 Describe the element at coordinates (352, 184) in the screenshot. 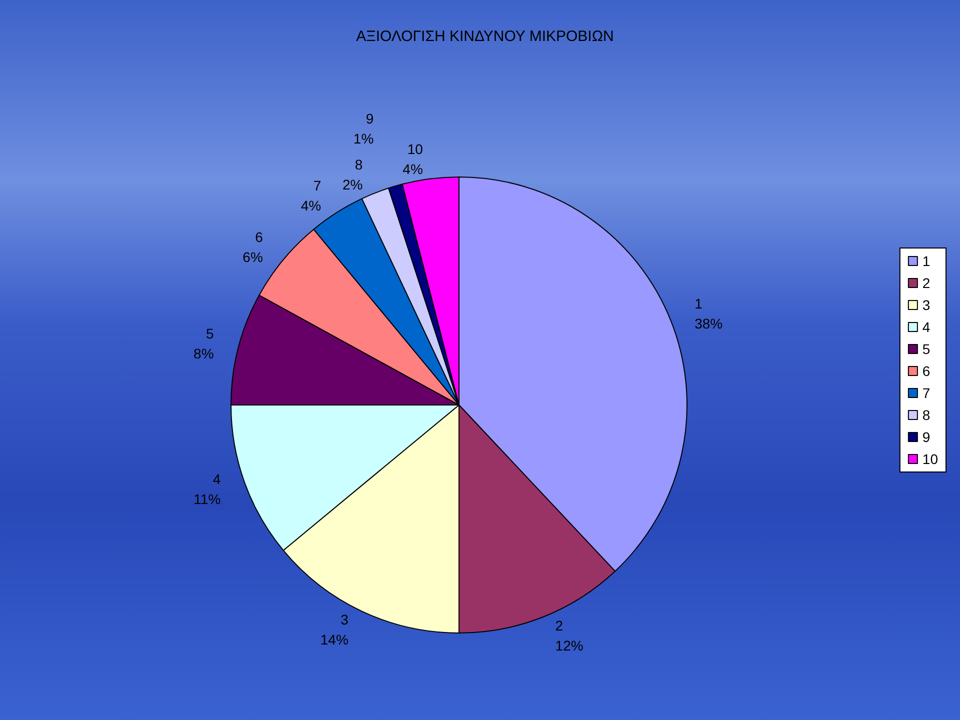

I see `data-label: 2%` at that location.